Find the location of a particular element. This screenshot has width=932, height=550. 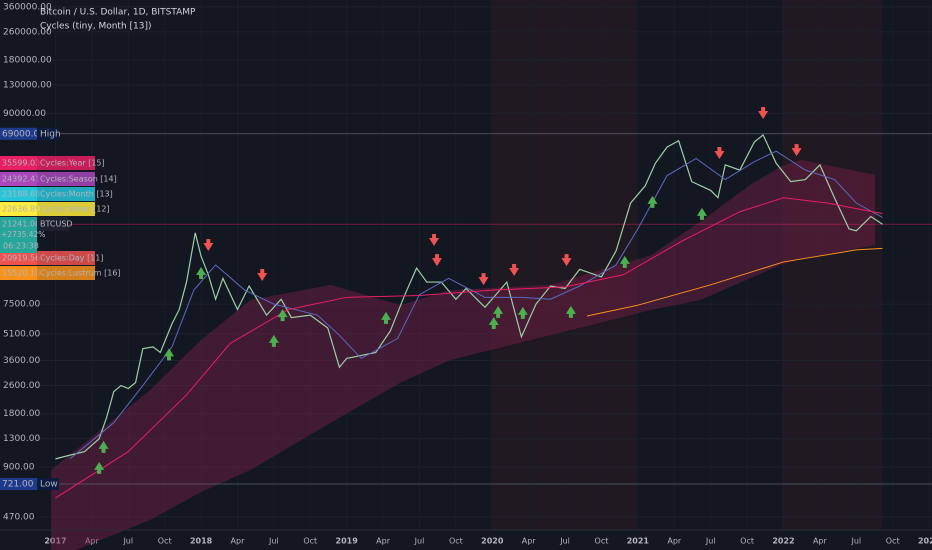

tag-name: Cycles:Month [13] is located at coordinates (76, 194).